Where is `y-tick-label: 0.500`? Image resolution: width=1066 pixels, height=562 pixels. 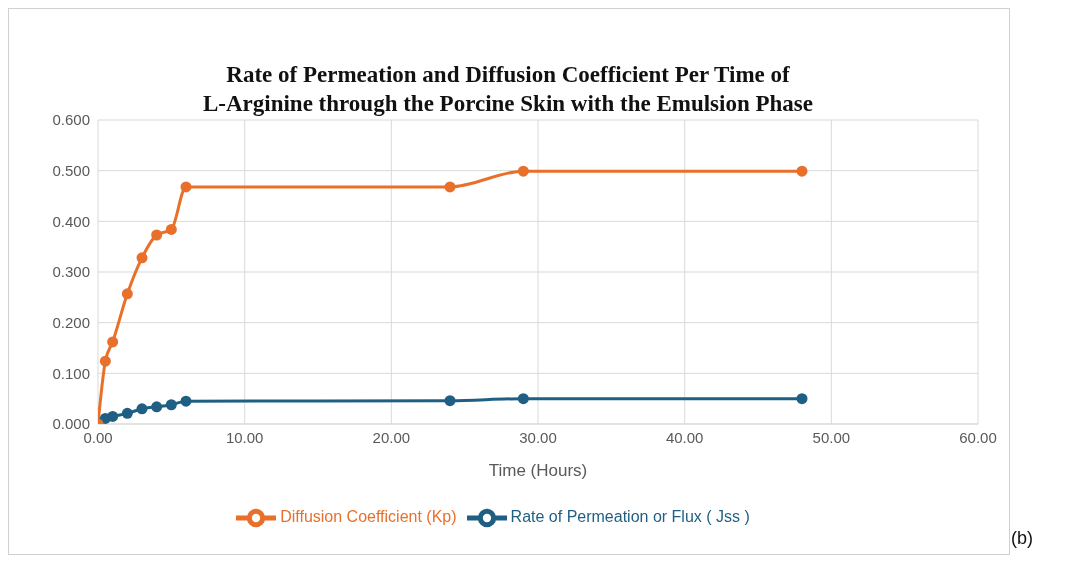 y-tick-label: 0.500 is located at coordinates (71, 170).